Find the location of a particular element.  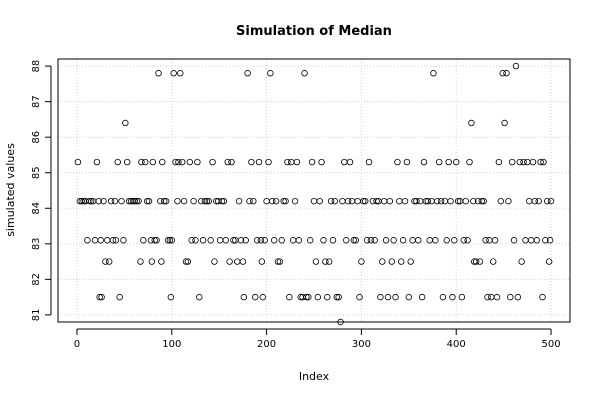

x-tick-label: 200 is located at coordinates (266, 344).